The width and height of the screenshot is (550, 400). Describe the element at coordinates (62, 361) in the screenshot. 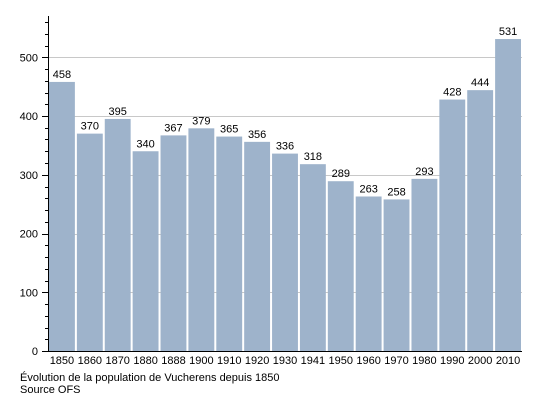

I see `x-tick-label: 1850` at that location.